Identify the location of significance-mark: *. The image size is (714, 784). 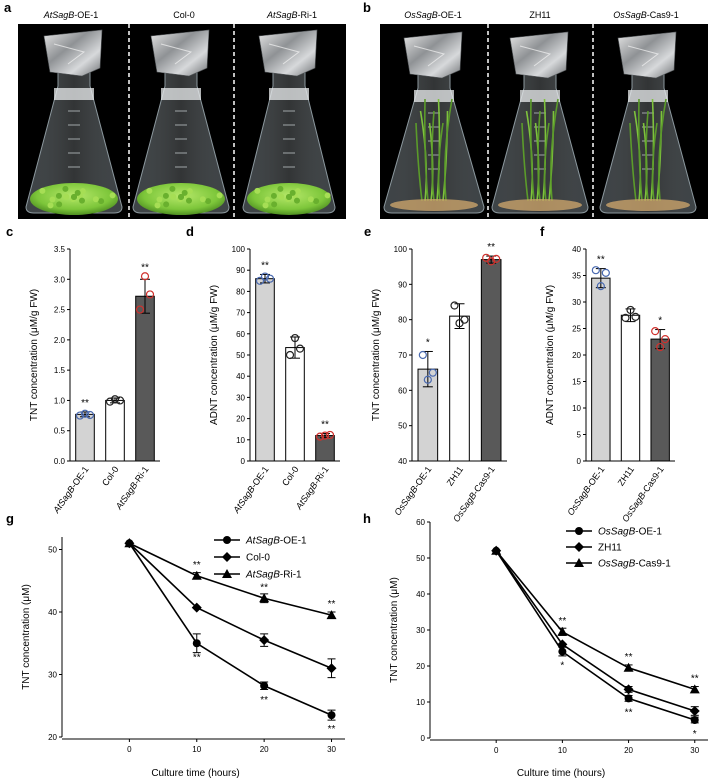
(695, 734).